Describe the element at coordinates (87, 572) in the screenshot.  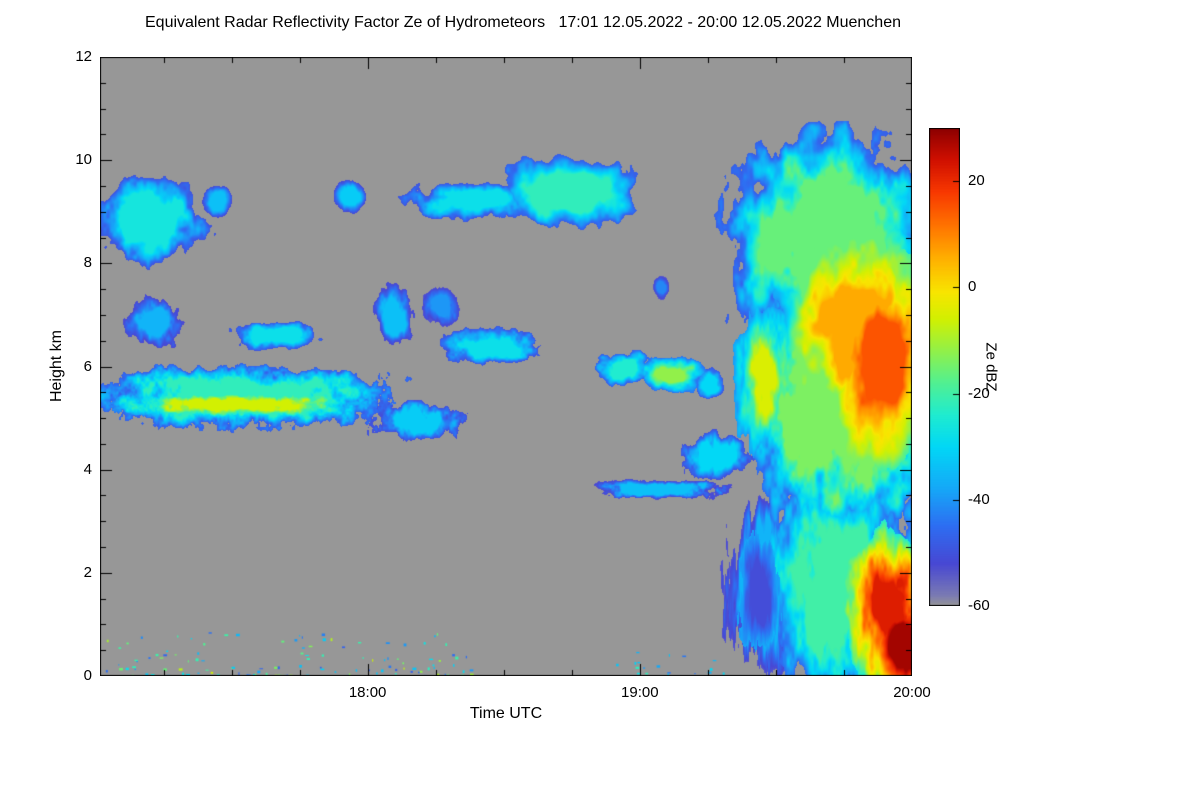
I see `y-tick-label: 2` at that location.